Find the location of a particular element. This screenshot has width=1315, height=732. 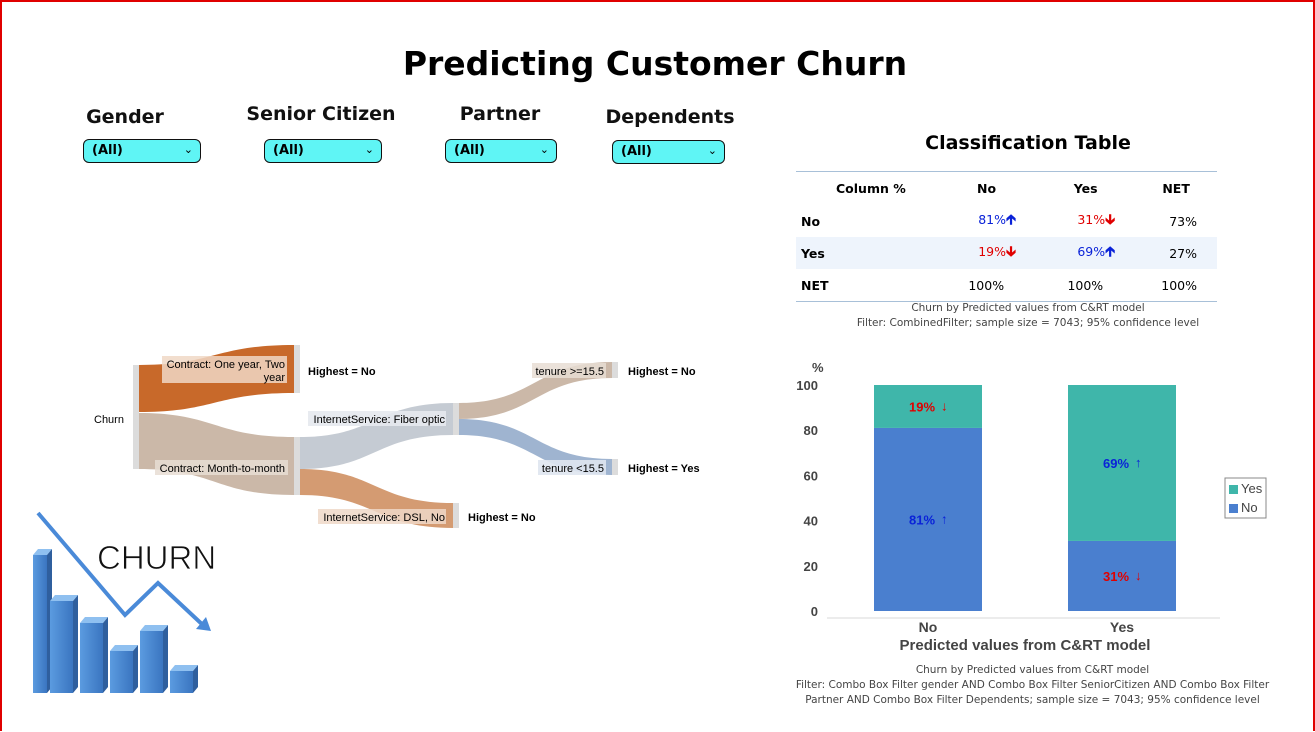

x-tick-label: Yes is located at coordinates (1122, 627).